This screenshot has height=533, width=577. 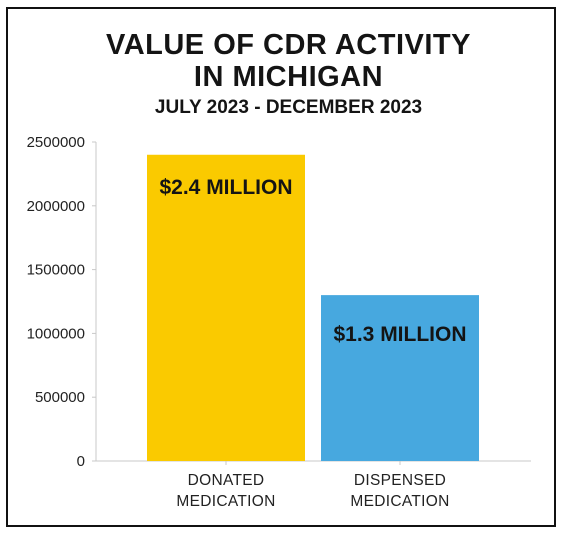 I want to click on bar, so click(x=400, y=378).